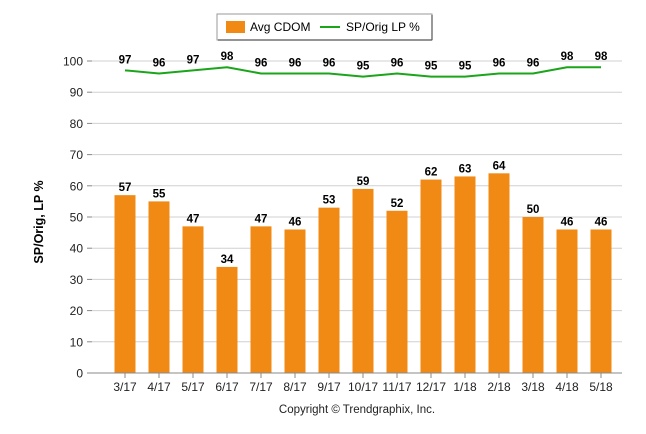  What do you see at coordinates (465, 169) in the screenshot?
I see `bar-value-label: 63` at bounding box center [465, 169].